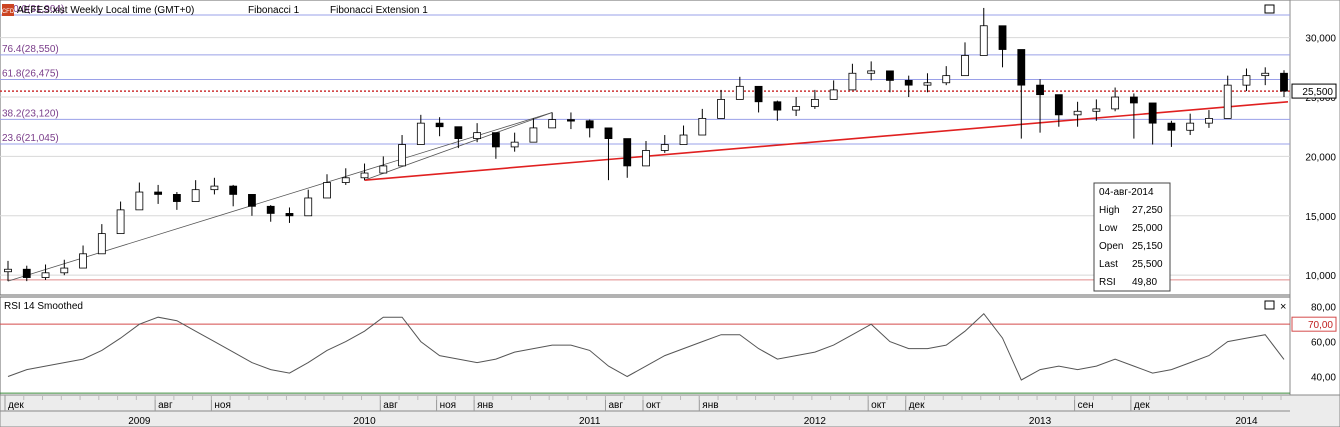 The image size is (1340, 427). I want to click on fib-extension-label: Fibonacci Extension 1, so click(379, 10).